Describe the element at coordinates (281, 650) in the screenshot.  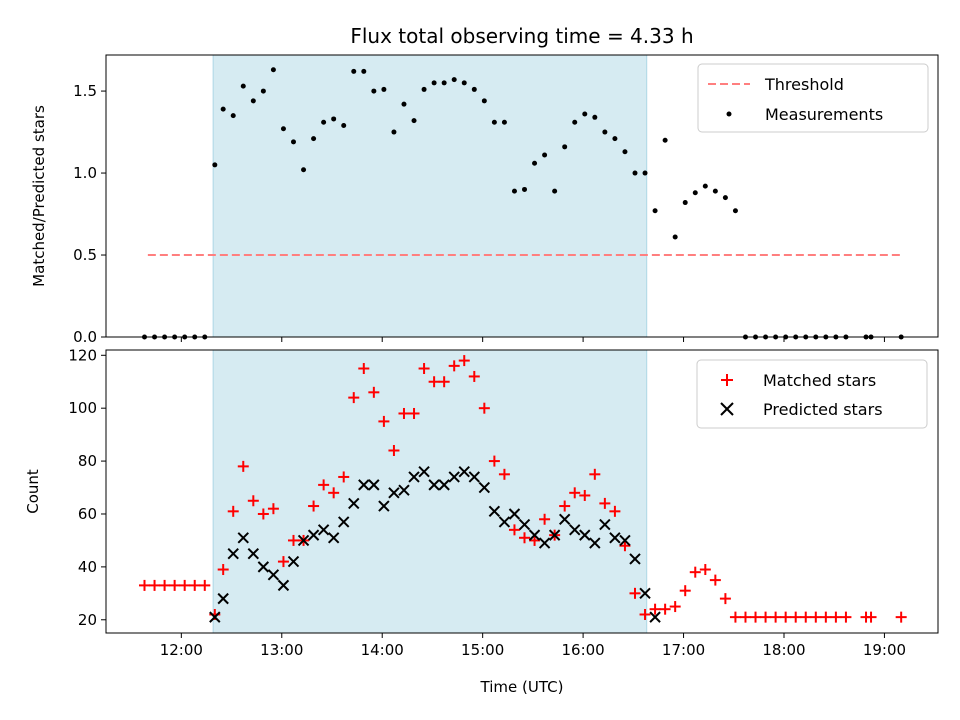
I see `x-tick-label: 13:00` at that location.